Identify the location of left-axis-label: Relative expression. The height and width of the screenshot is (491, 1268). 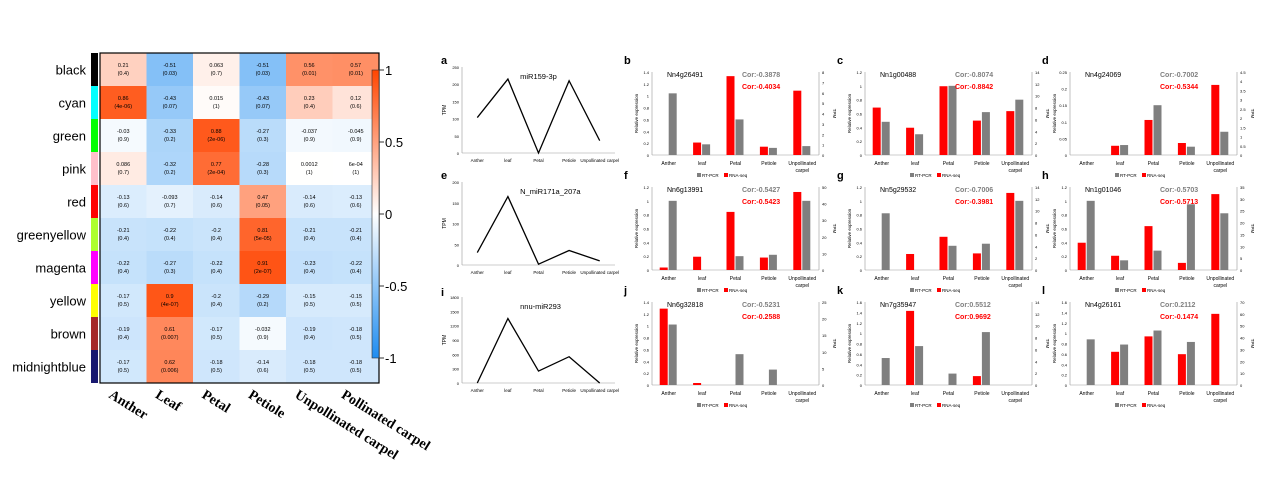
(1054, 228).